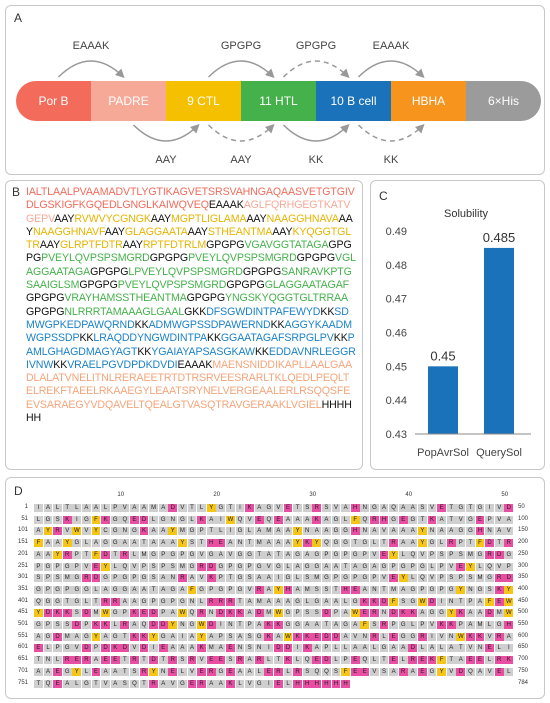 The image size is (550, 703). I want to click on segment-label-3: 9 CTL, so click(203, 101).